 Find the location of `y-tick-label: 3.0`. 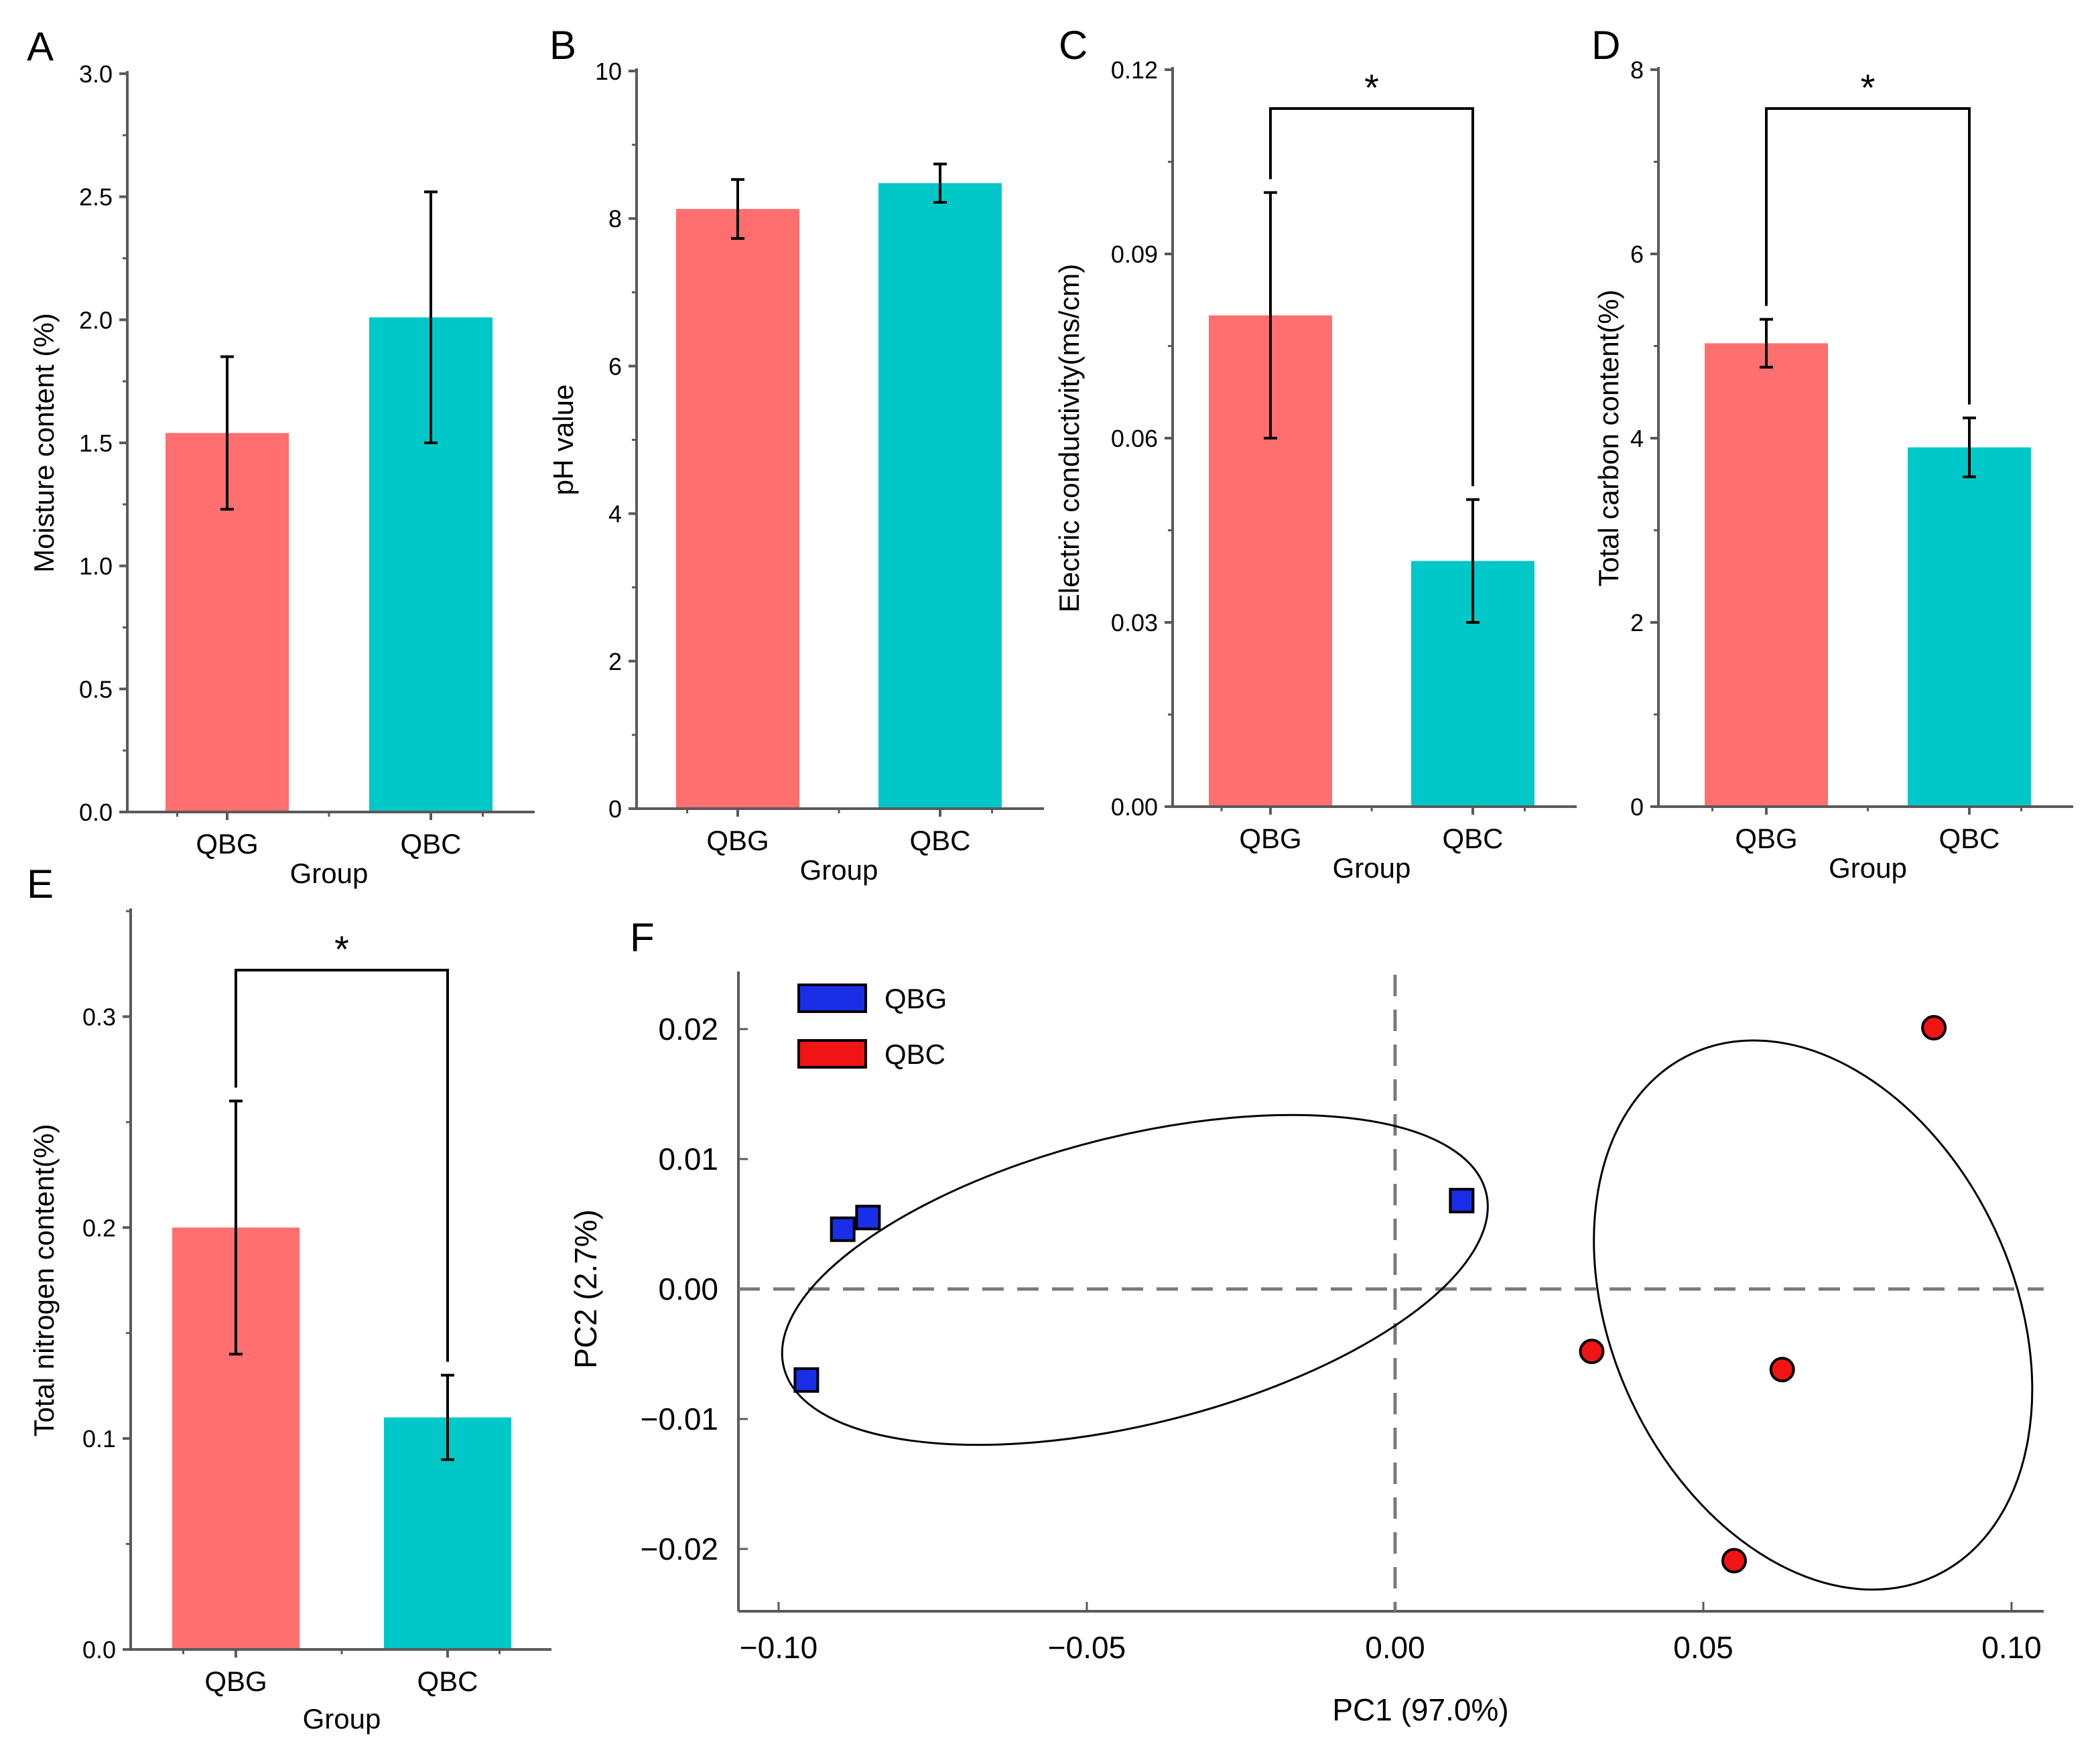

y-tick-label: 3.0 is located at coordinates (96, 74).